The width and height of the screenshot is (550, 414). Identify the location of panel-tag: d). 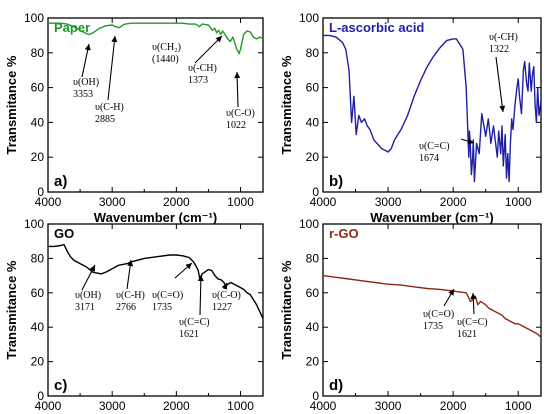
(336, 385).